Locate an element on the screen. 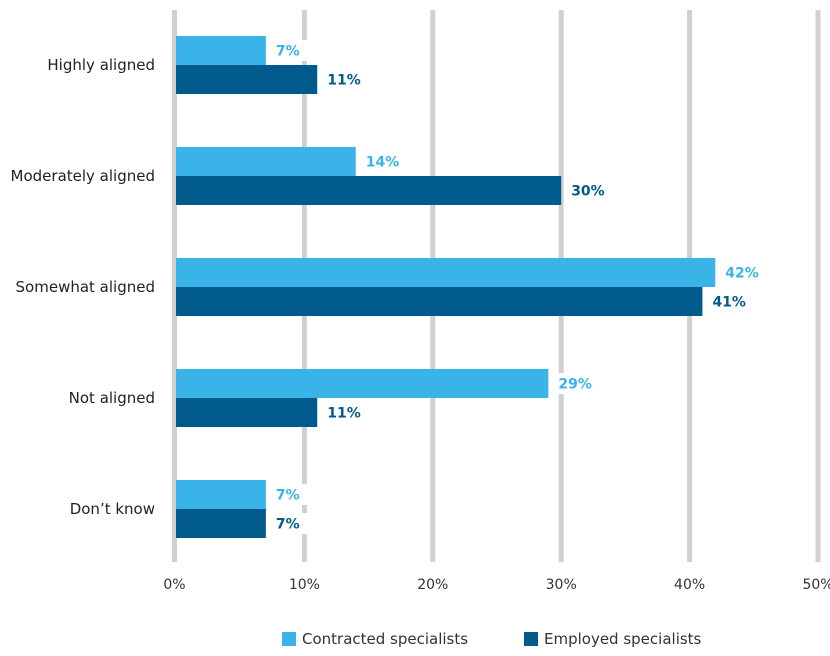 This screenshot has width=830, height=656. data-label: 29% is located at coordinates (575, 385).